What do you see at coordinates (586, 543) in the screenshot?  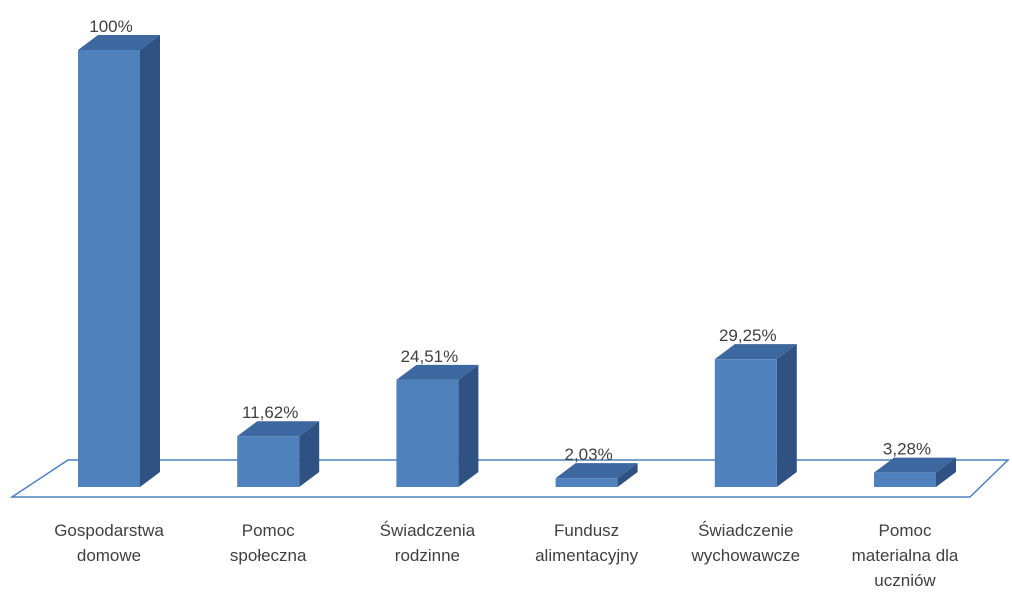 I see `x-tick-label: Fundusz alimentacyjny` at bounding box center [586, 543].